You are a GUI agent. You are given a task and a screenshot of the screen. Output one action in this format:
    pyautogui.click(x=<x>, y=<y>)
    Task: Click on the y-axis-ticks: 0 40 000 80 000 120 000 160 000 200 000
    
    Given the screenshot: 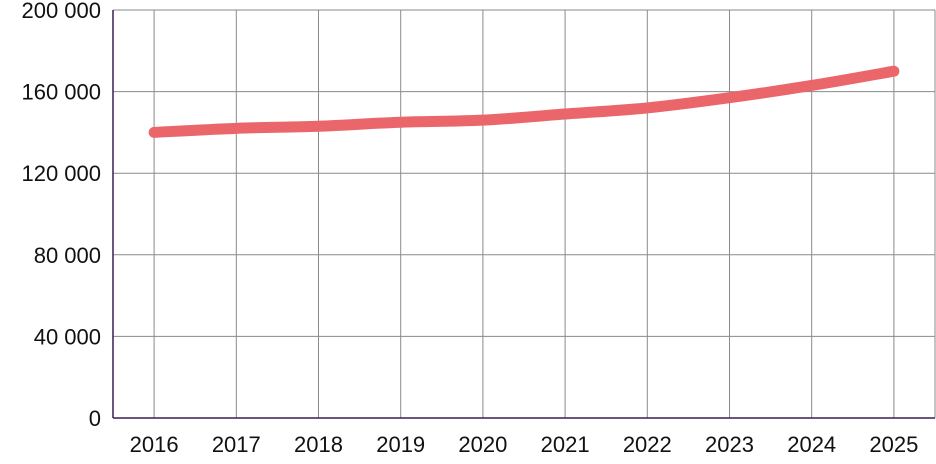 What is the action you would take?
    pyautogui.click(x=61, y=215)
    